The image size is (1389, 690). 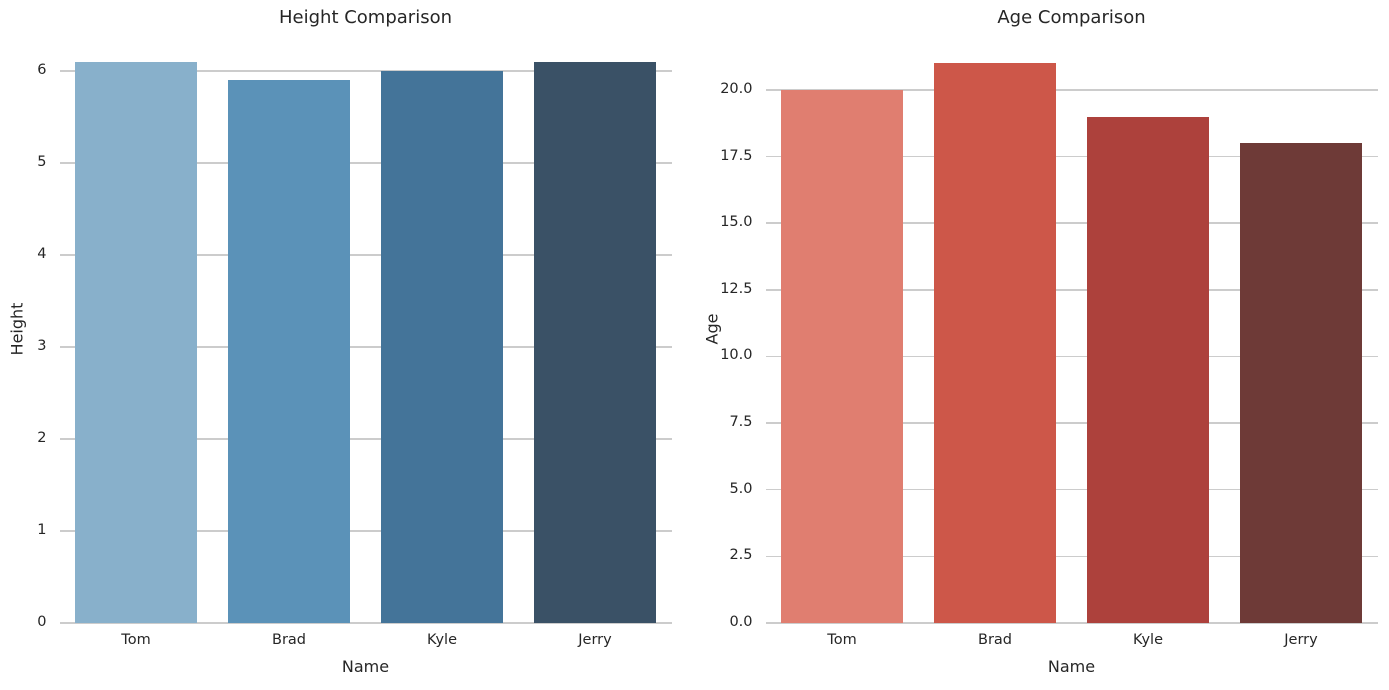 What do you see at coordinates (736, 155) in the screenshot?
I see `y-tick-label: 17.5` at bounding box center [736, 155].